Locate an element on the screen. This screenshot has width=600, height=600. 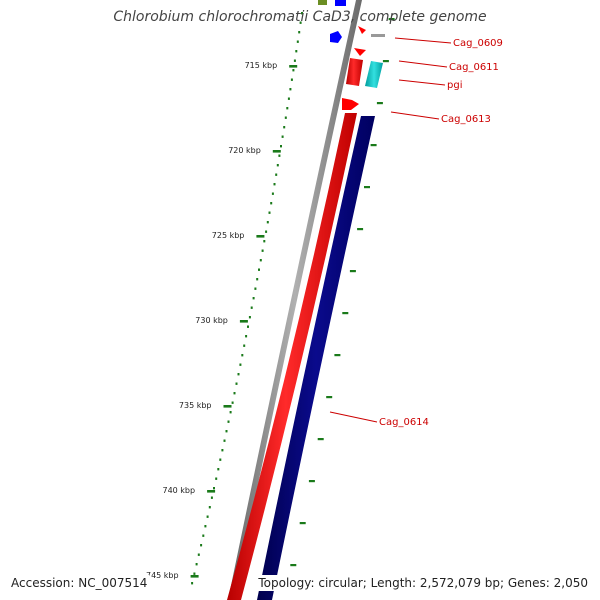
cds-blue-edge is located at coordinates (340, 3).